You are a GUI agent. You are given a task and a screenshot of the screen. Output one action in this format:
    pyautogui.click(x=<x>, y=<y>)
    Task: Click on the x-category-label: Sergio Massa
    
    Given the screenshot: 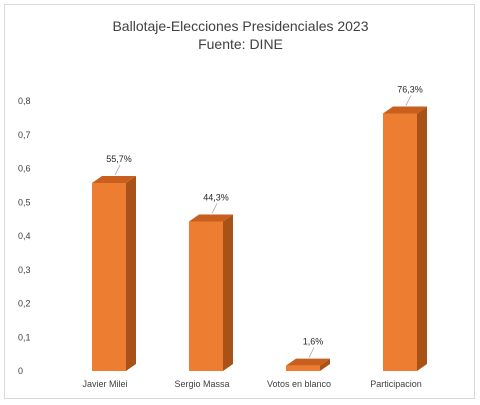 What is the action you would take?
    pyautogui.click(x=201, y=384)
    